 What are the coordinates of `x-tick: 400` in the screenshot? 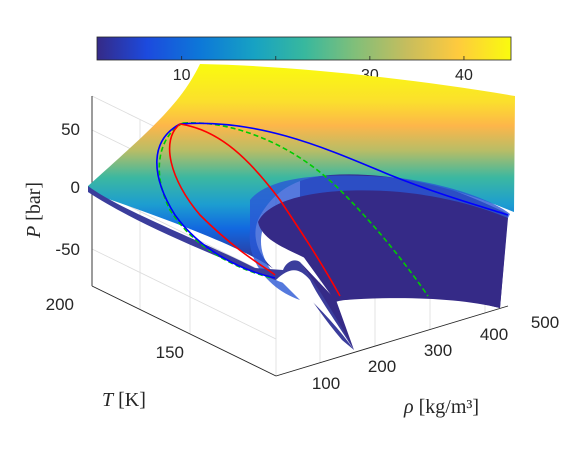 It's located at (494, 334).